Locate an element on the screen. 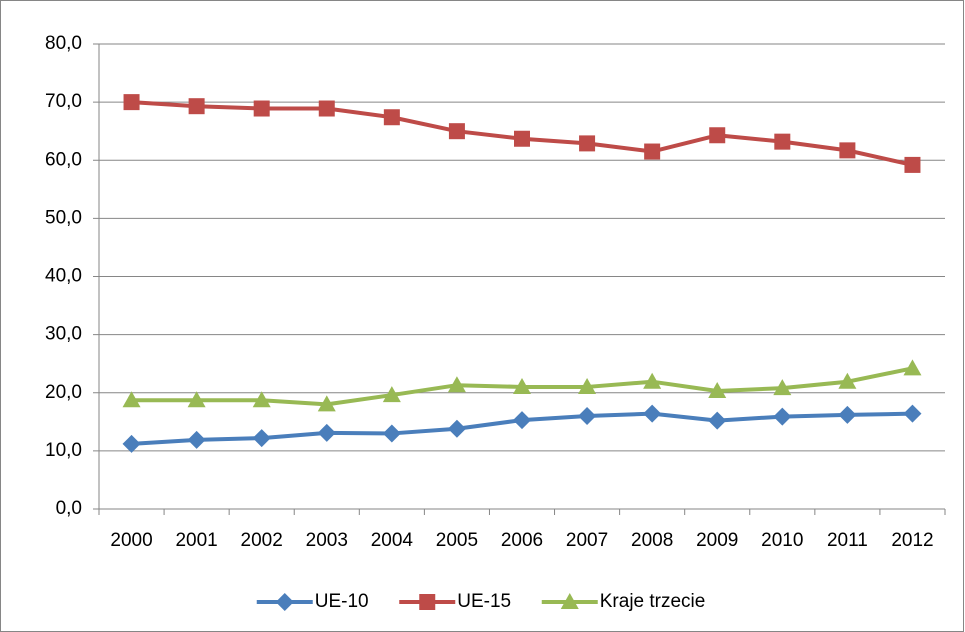  x-tick-label: 2000 is located at coordinates (131, 540).